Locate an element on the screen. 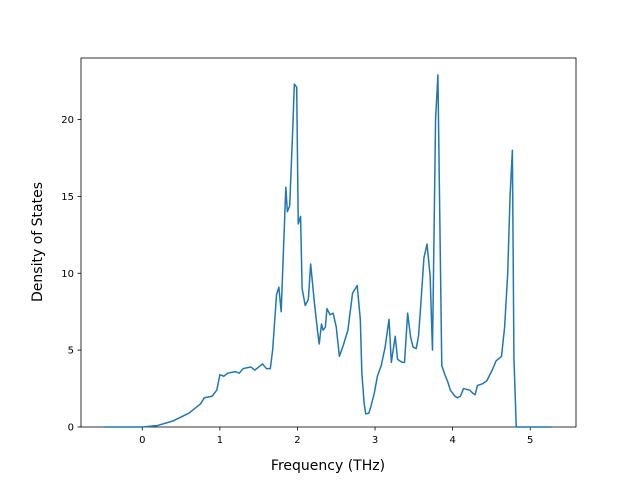  x-tick-label: 1 is located at coordinates (220, 440).